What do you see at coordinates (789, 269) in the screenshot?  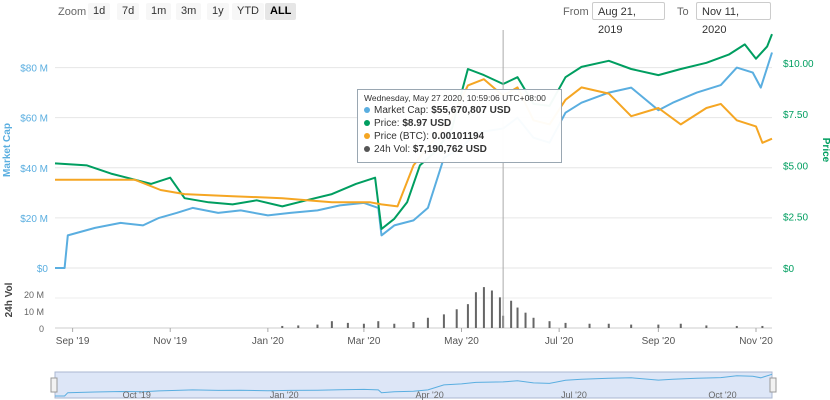 I see `right-axis-tick: $0` at bounding box center [789, 269].